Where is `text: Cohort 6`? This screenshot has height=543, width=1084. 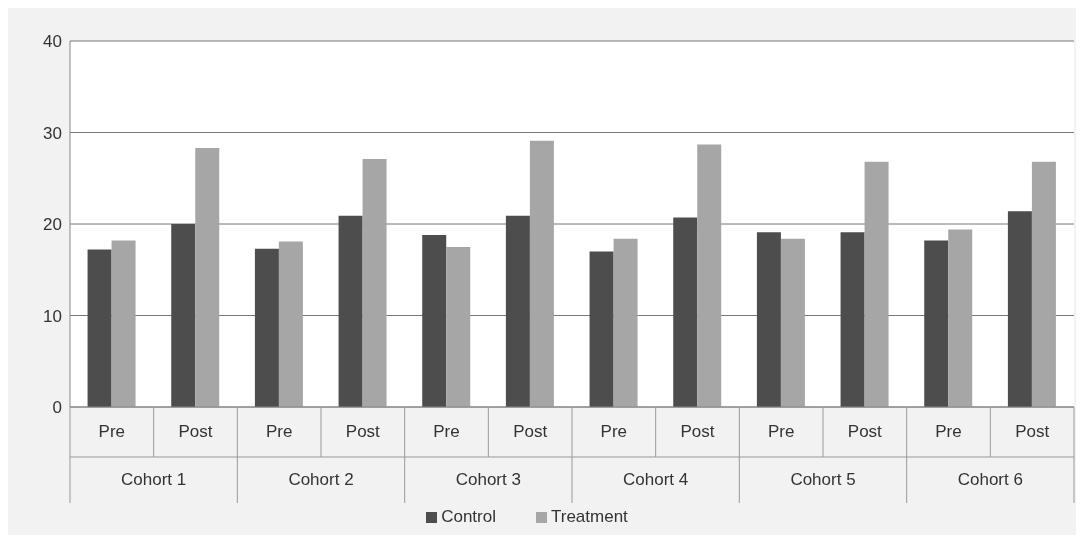
text: Cohort 6 is located at coordinates (990, 479).